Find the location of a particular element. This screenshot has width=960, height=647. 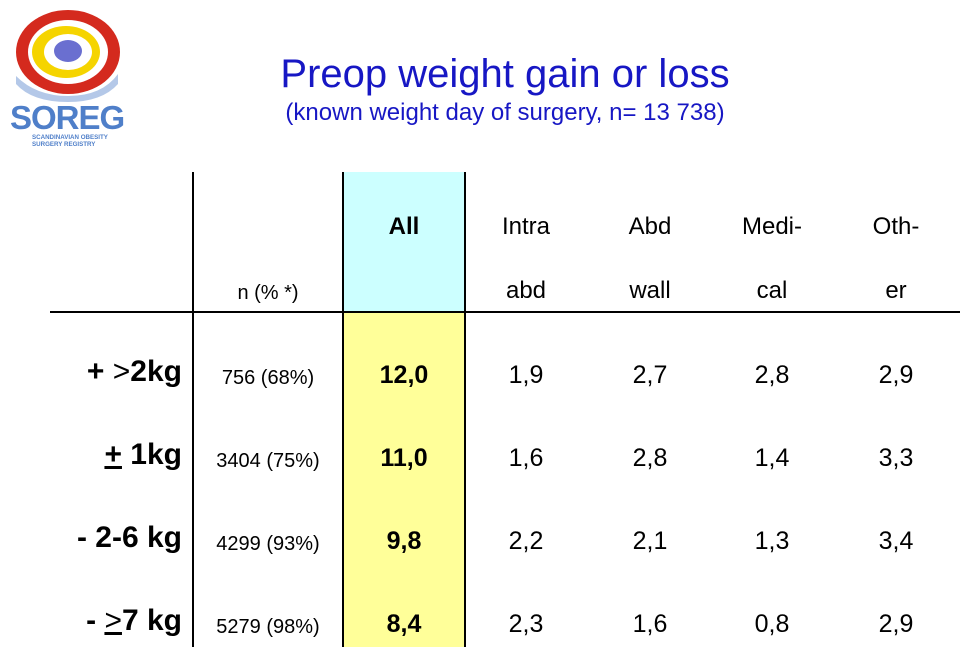

value-abd-wall: 2,7 is located at coordinates (650, 375).